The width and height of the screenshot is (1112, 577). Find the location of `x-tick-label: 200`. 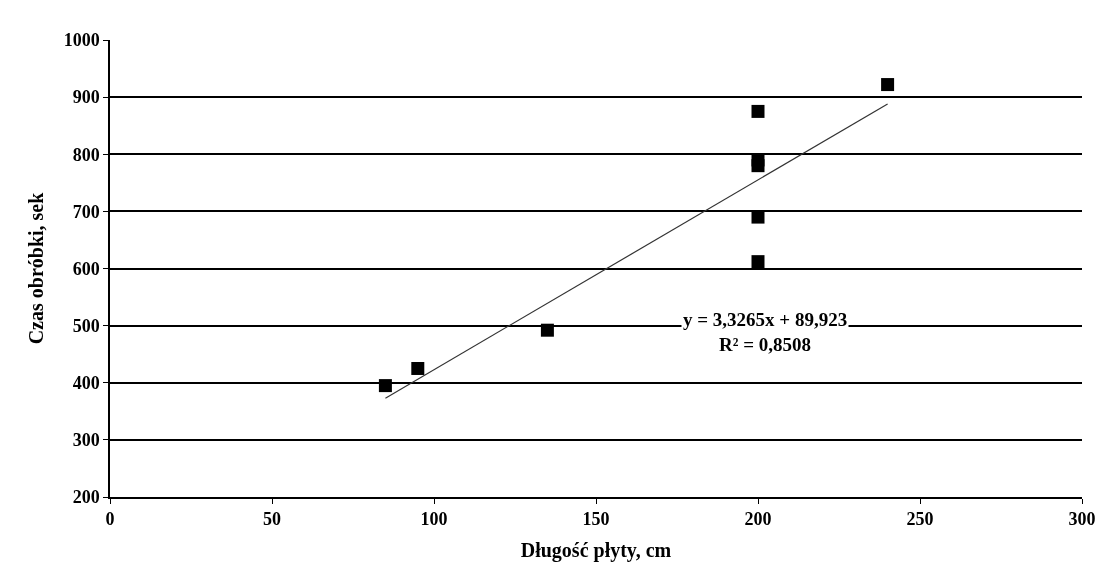

x-tick-label: 200 is located at coordinates (758, 519).